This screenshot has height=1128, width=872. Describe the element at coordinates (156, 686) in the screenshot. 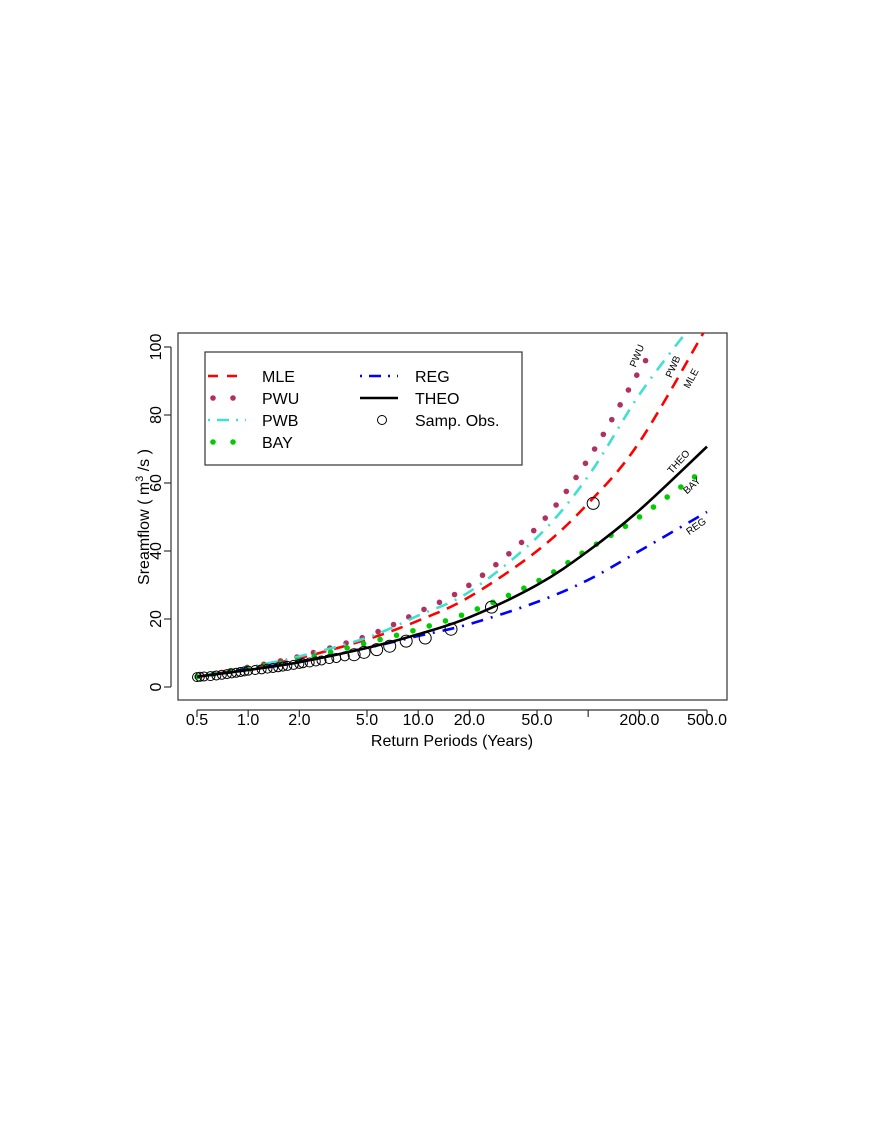

I see `y-tick-label: 0` at that location.